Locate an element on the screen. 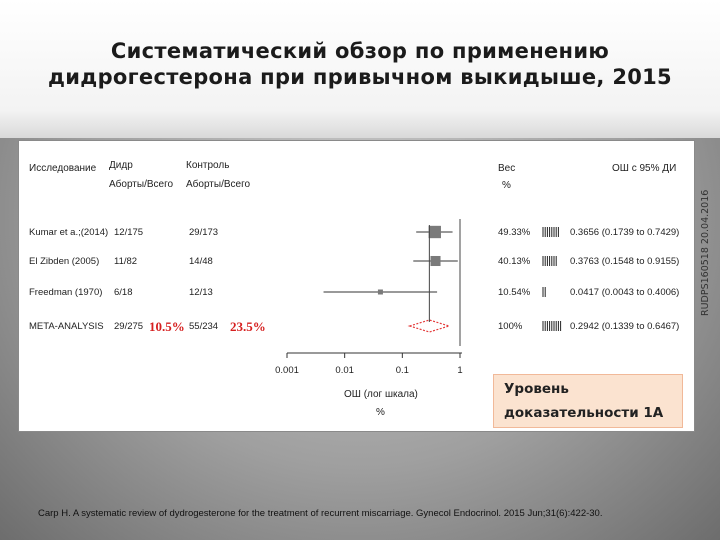 The height and width of the screenshot is (540, 720). study-name: El Zibden (2005) is located at coordinates (64, 261).